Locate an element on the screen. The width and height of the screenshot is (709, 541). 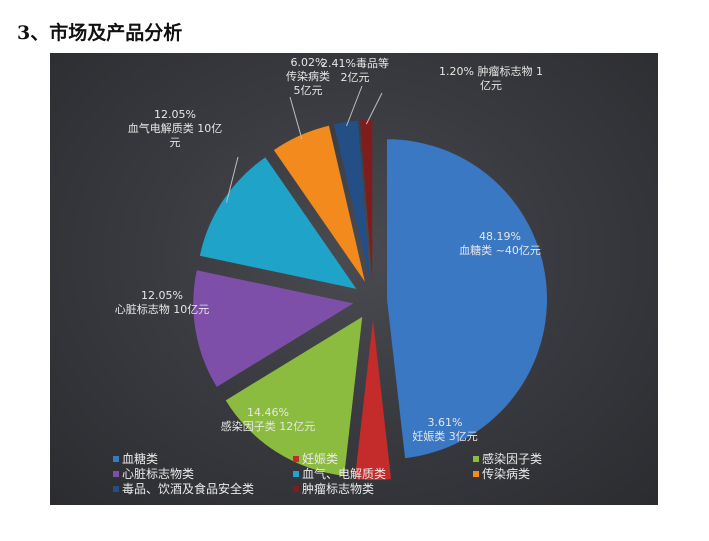
legend-item-3: 感染因子类 is located at coordinates (507, 458).